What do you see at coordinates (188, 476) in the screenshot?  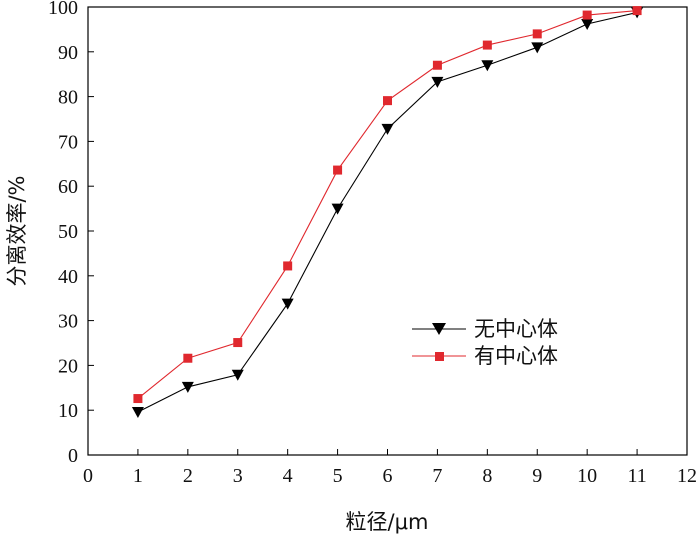 I see `x-tick-label: 2` at bounding box center [188, 476].